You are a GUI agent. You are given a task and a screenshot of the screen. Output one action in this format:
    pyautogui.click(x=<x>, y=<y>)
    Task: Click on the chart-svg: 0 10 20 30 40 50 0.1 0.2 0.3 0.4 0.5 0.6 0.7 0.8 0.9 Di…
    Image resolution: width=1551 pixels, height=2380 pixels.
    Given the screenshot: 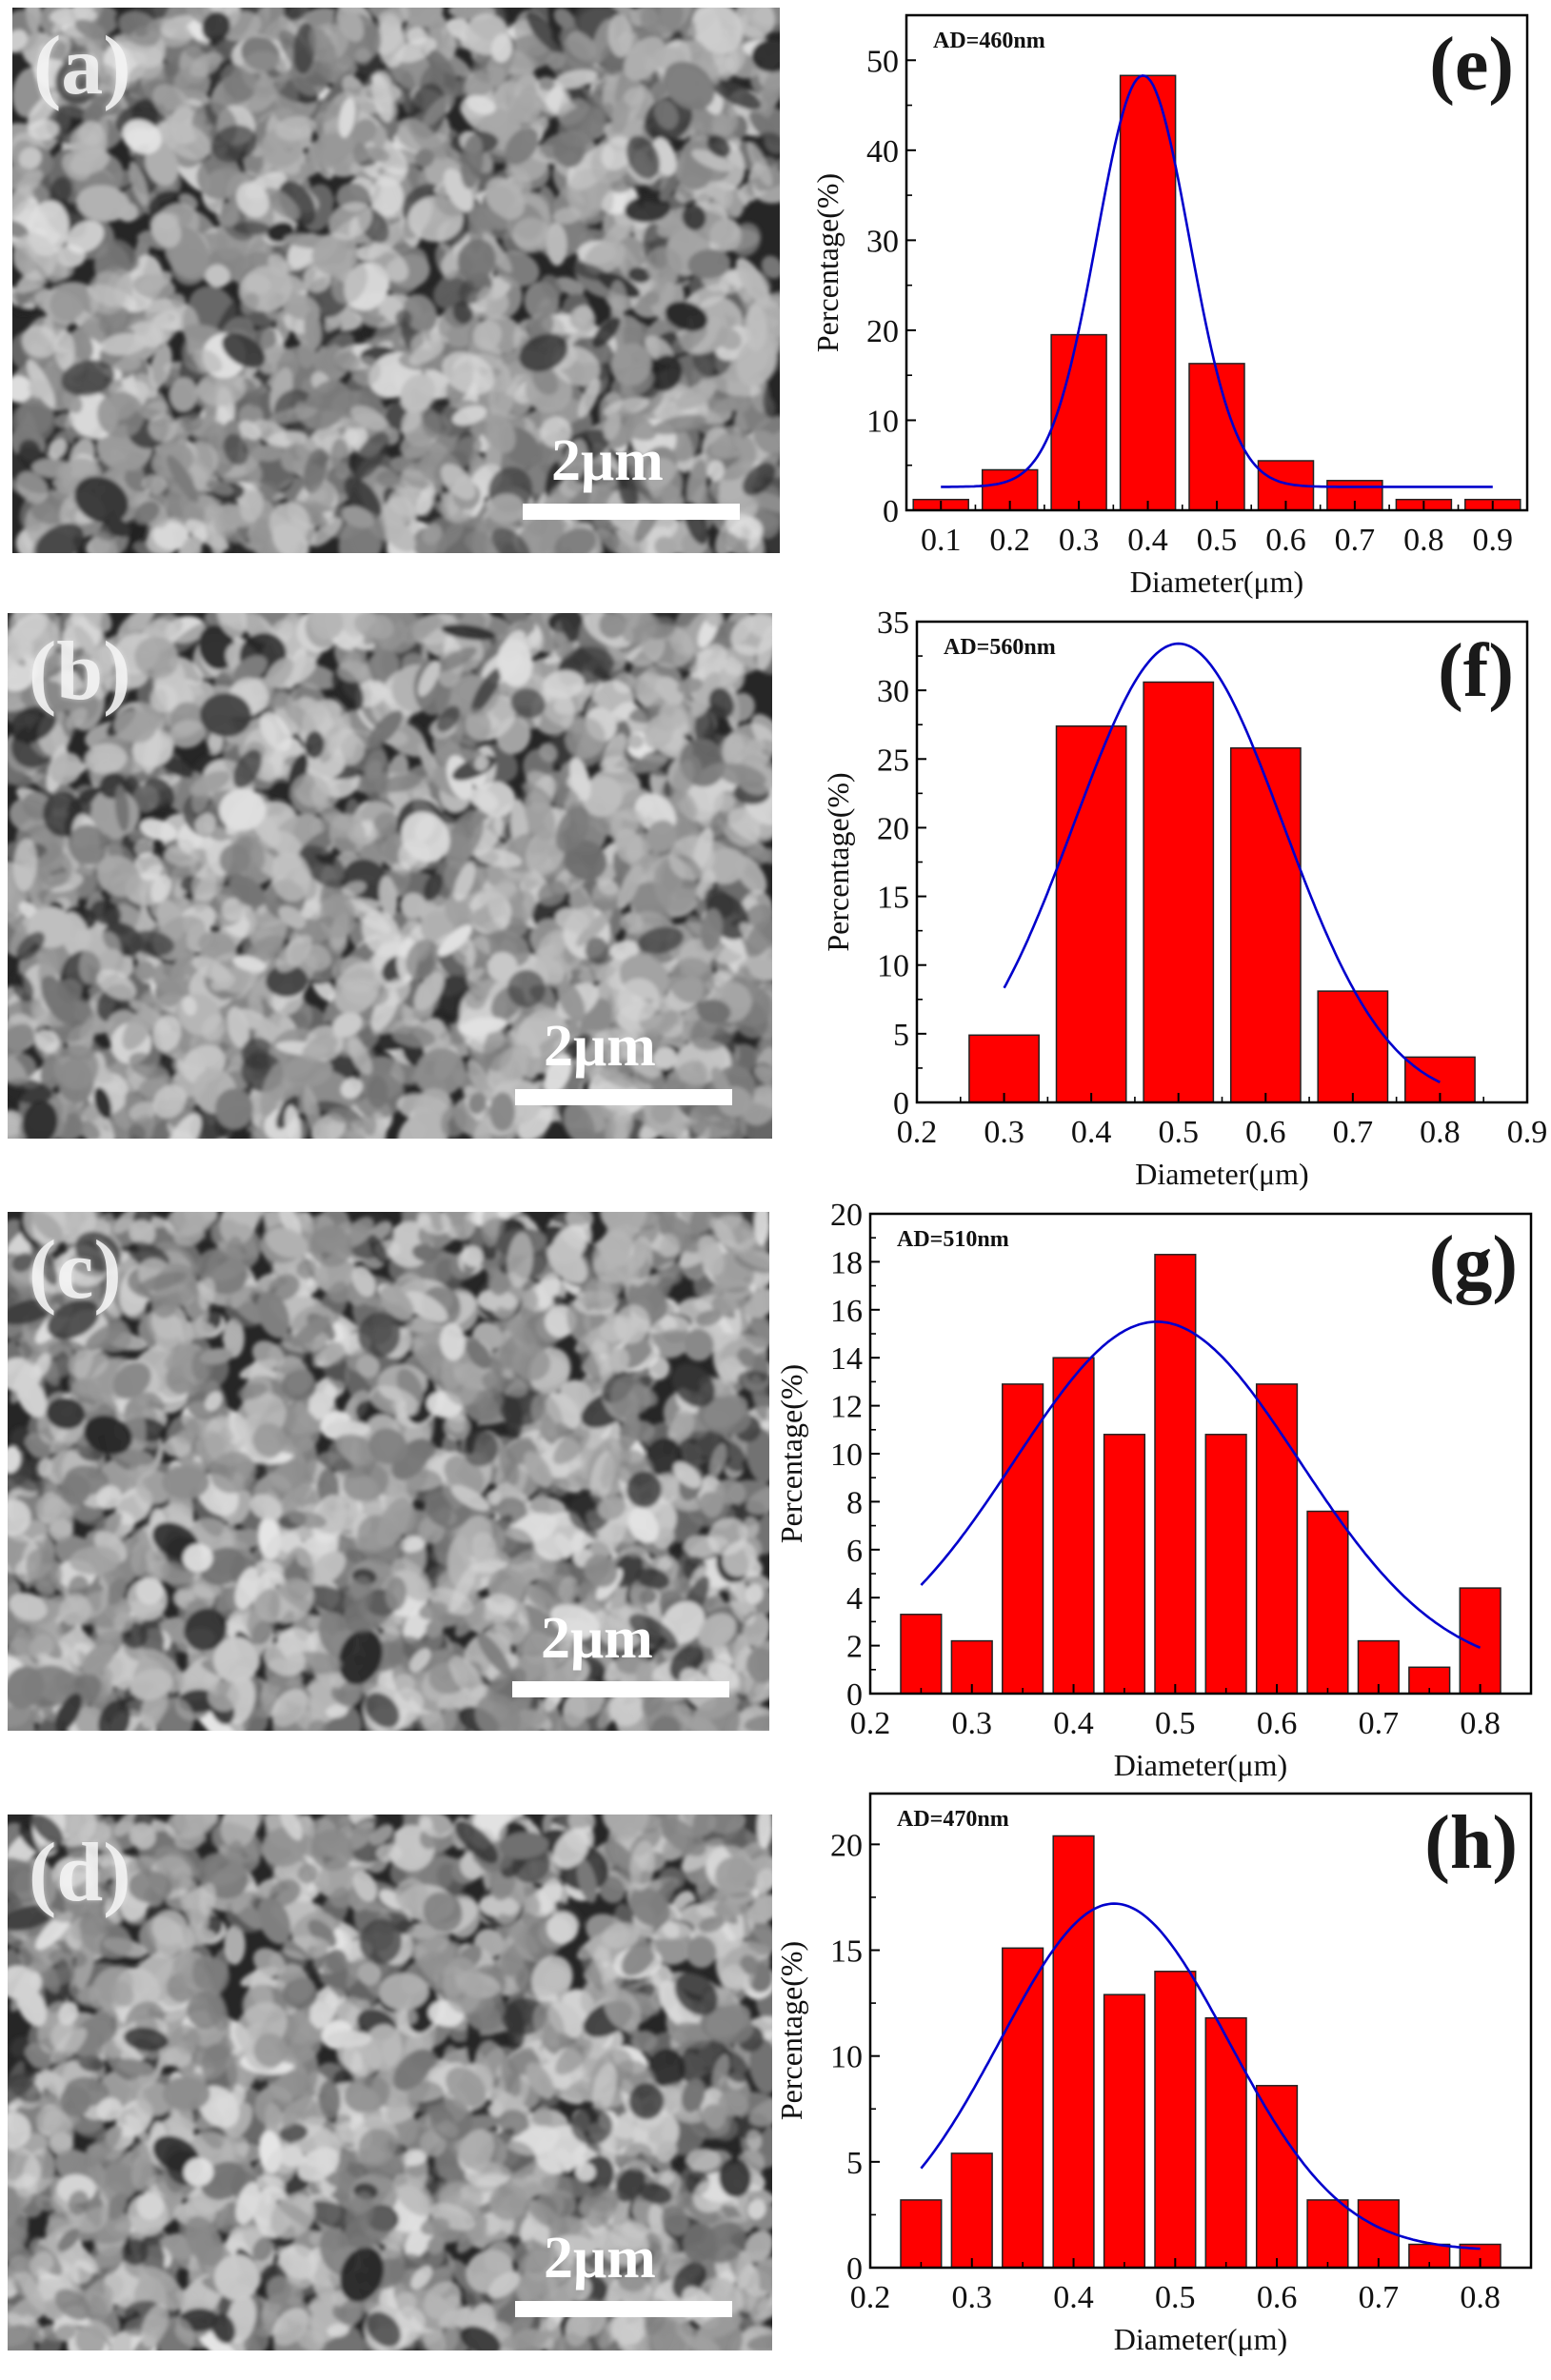 What is the action you would take?
    pyautogui.click(x=1170, y=306)
    